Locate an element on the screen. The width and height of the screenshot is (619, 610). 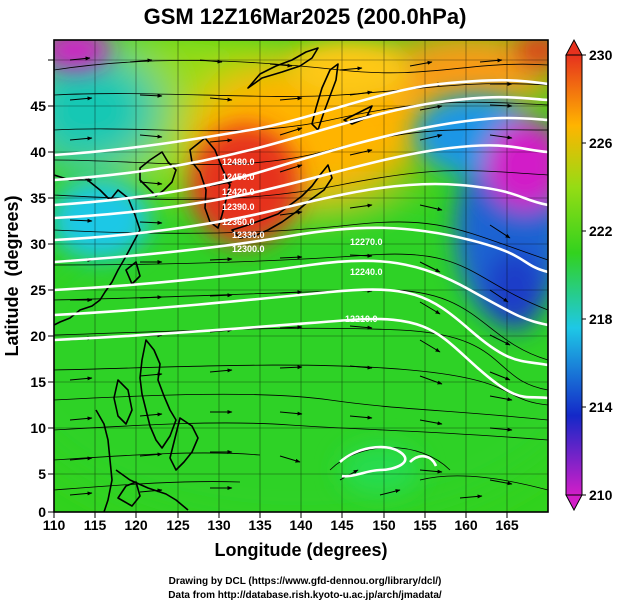
contour-label: 12210.0 is located at coordinates (361, 319).